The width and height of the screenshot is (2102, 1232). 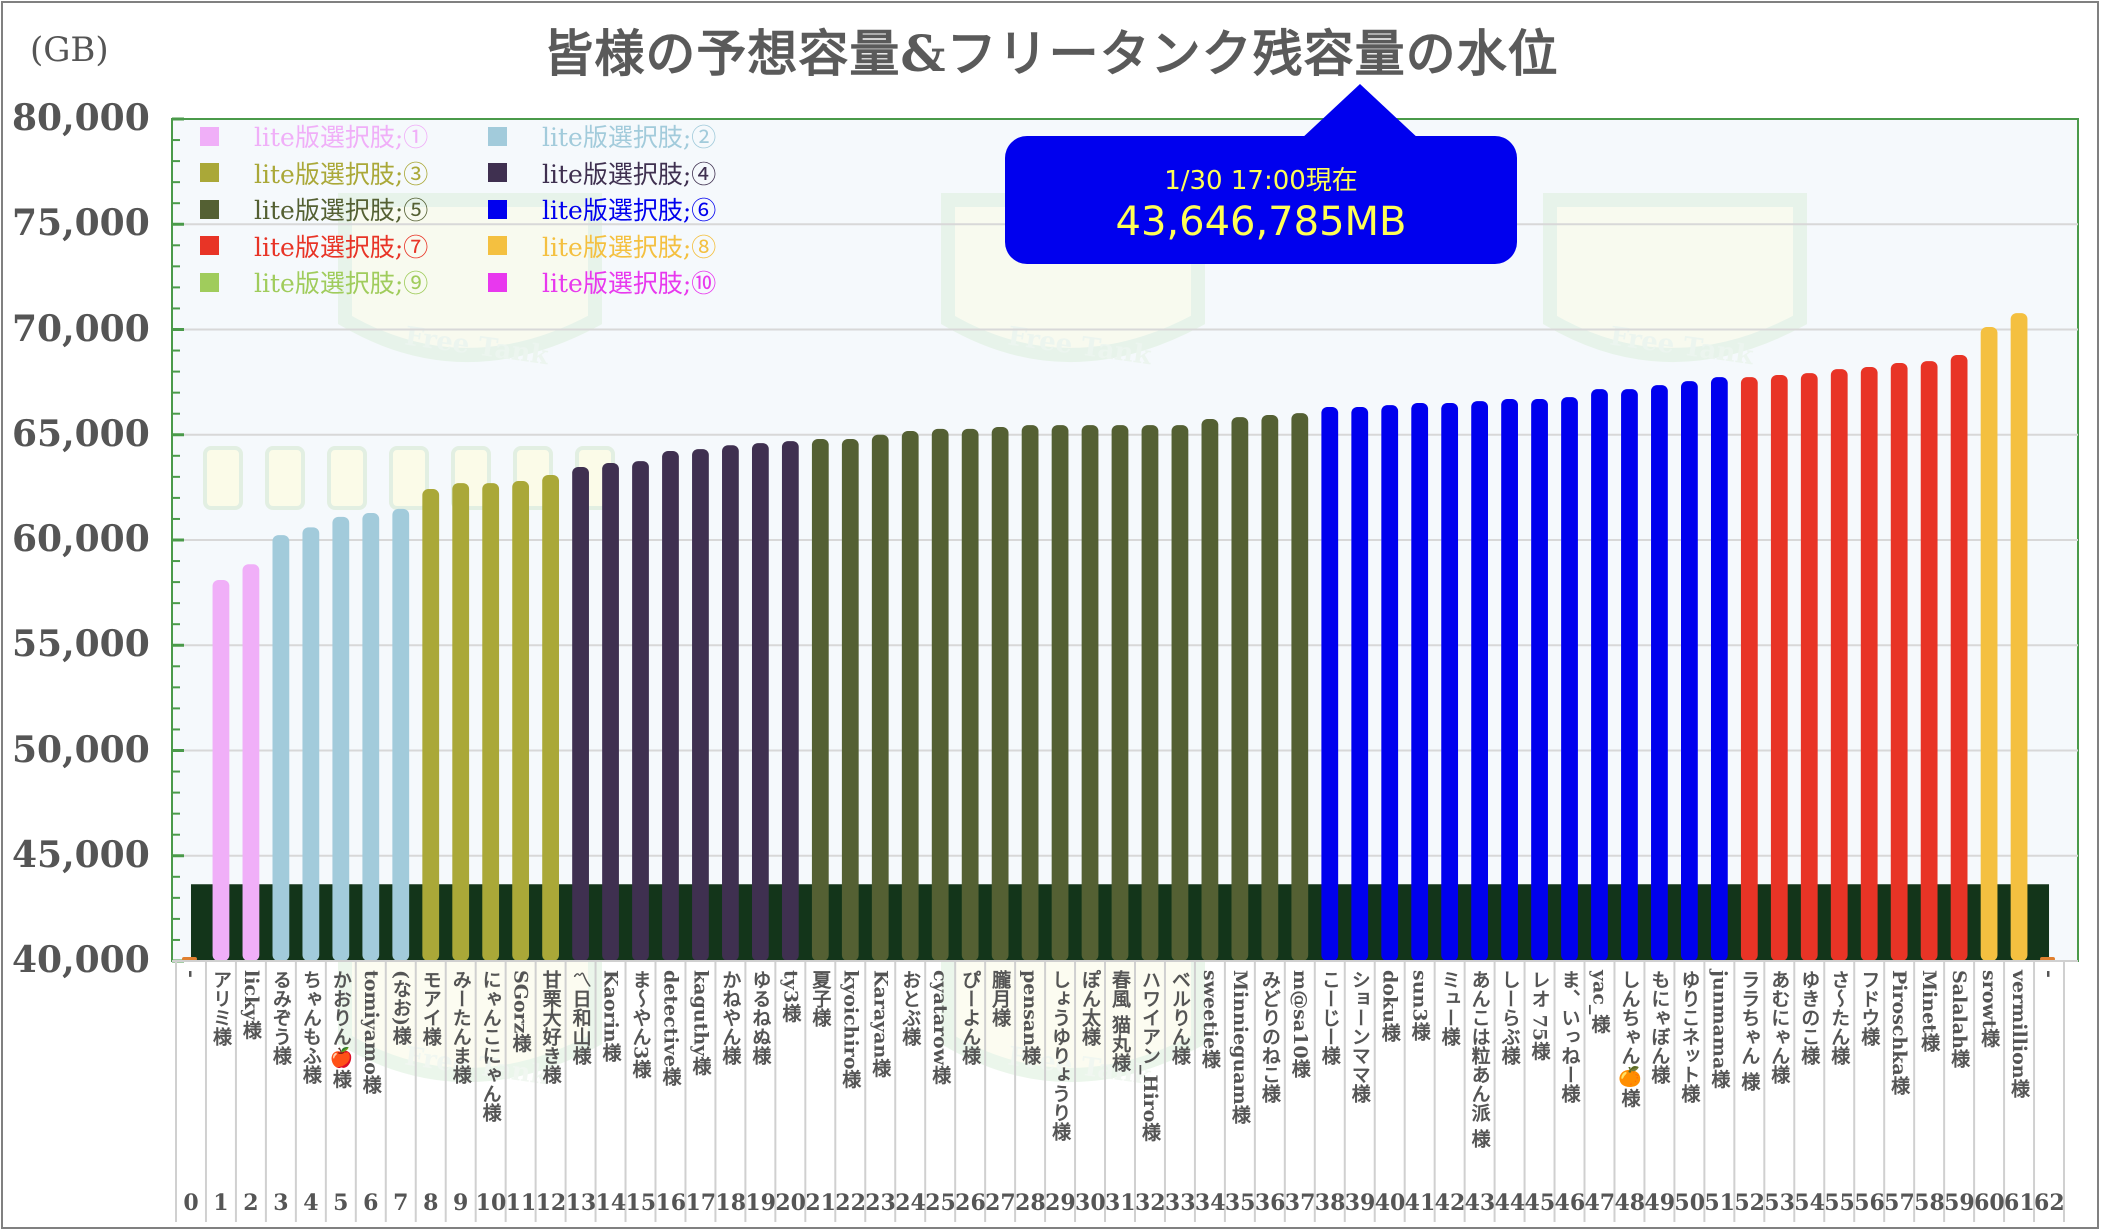 What do you see at coordinates (1060, 1055) in the screenshot?
I see `x-category-name: しょうゆりょうり様` at bounding box center [1060, 1055].